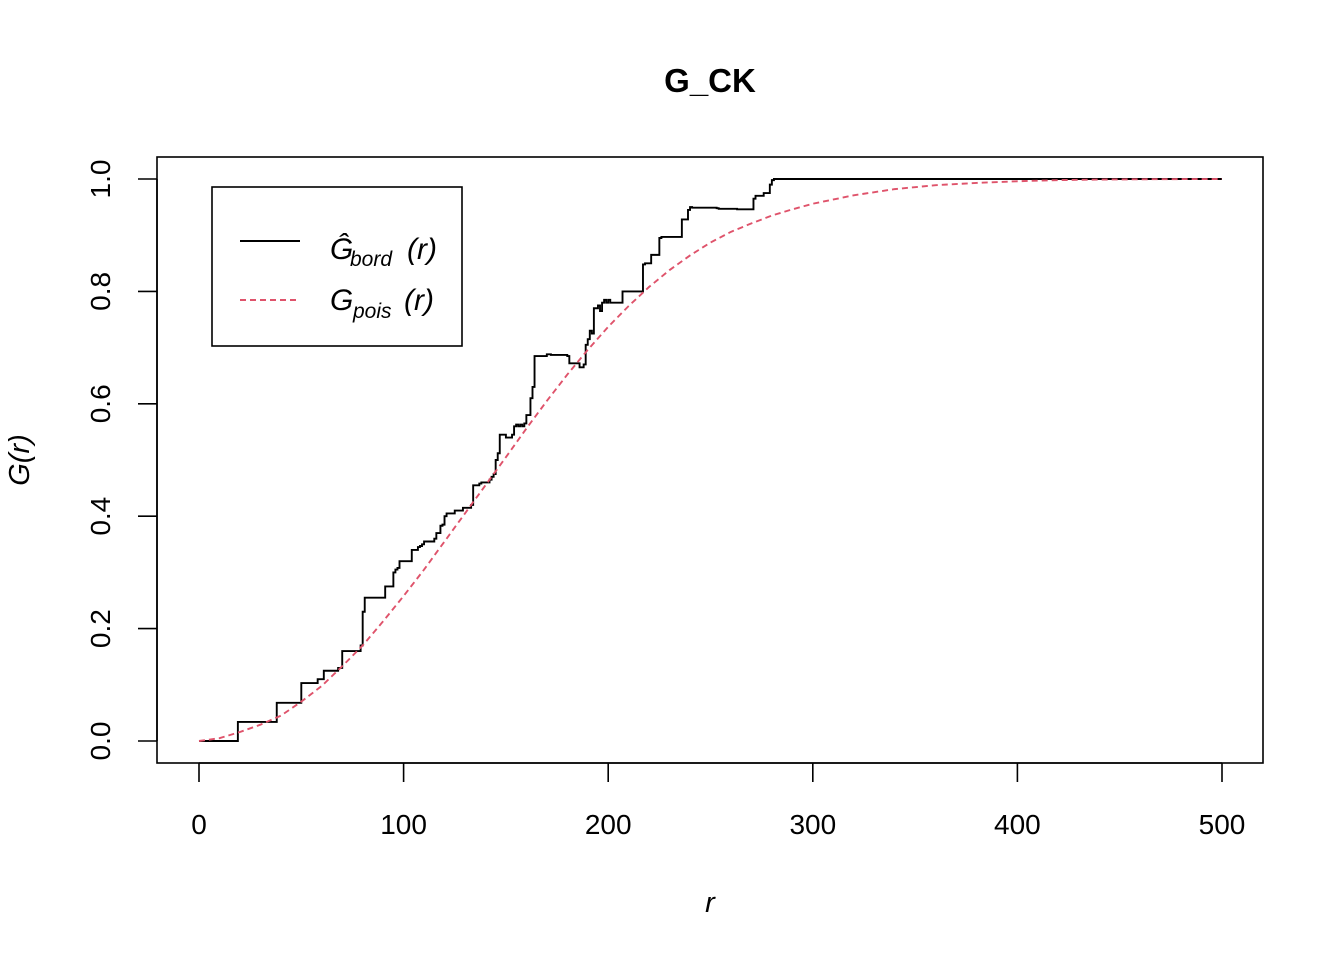  I want to click on x-tick-label: 400, so click(1017, 824).